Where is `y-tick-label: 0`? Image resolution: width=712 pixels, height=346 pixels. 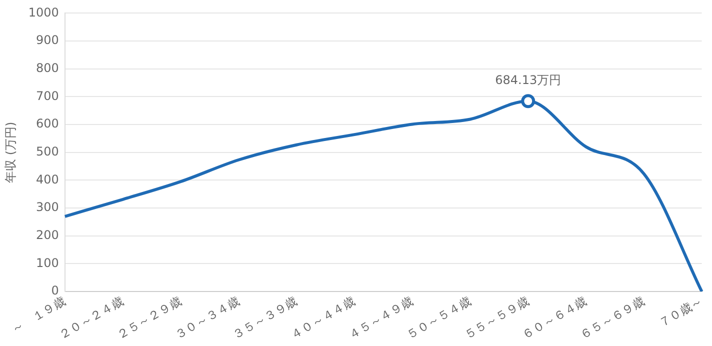 y-tick-label: 0 is located at coordinates (55, 291).